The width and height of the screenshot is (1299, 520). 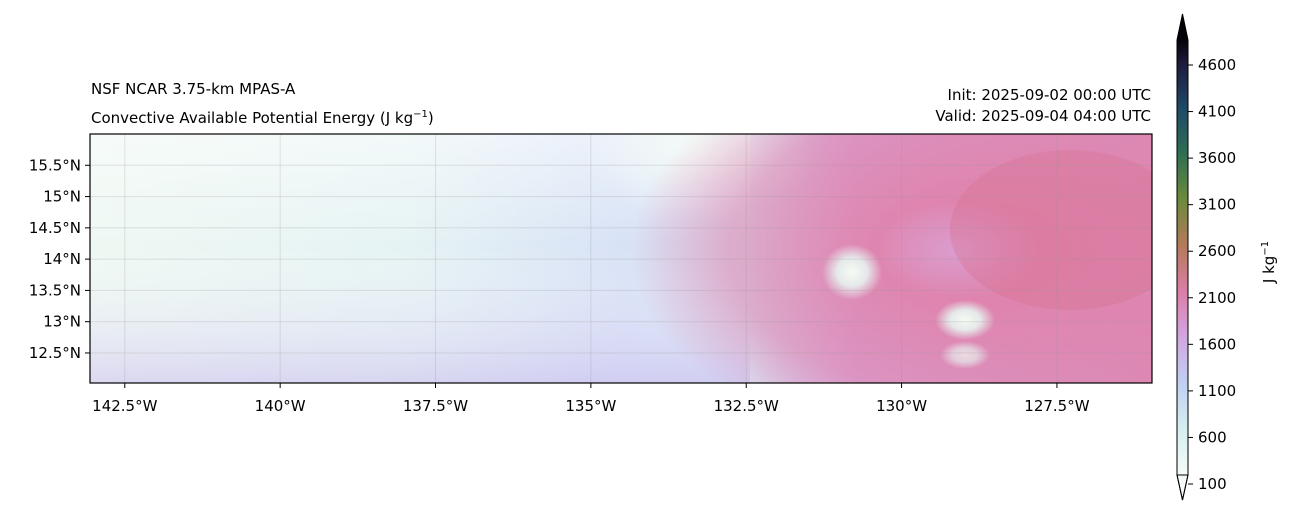 What do you see at coordinates (1182, 487) in the screenshot?
I see `colorbar-extend-min` at bounding box center [1182, 487].